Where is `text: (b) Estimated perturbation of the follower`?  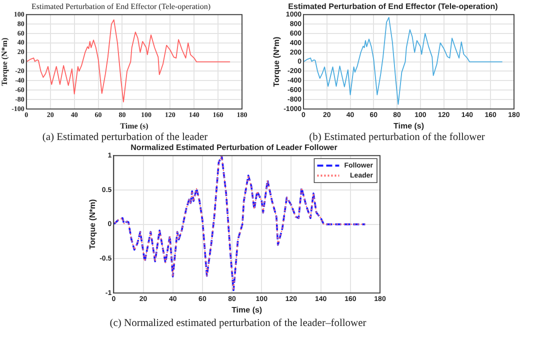
text: (b) Estimated perturbation of the follower is located at coordinates (397, 137).